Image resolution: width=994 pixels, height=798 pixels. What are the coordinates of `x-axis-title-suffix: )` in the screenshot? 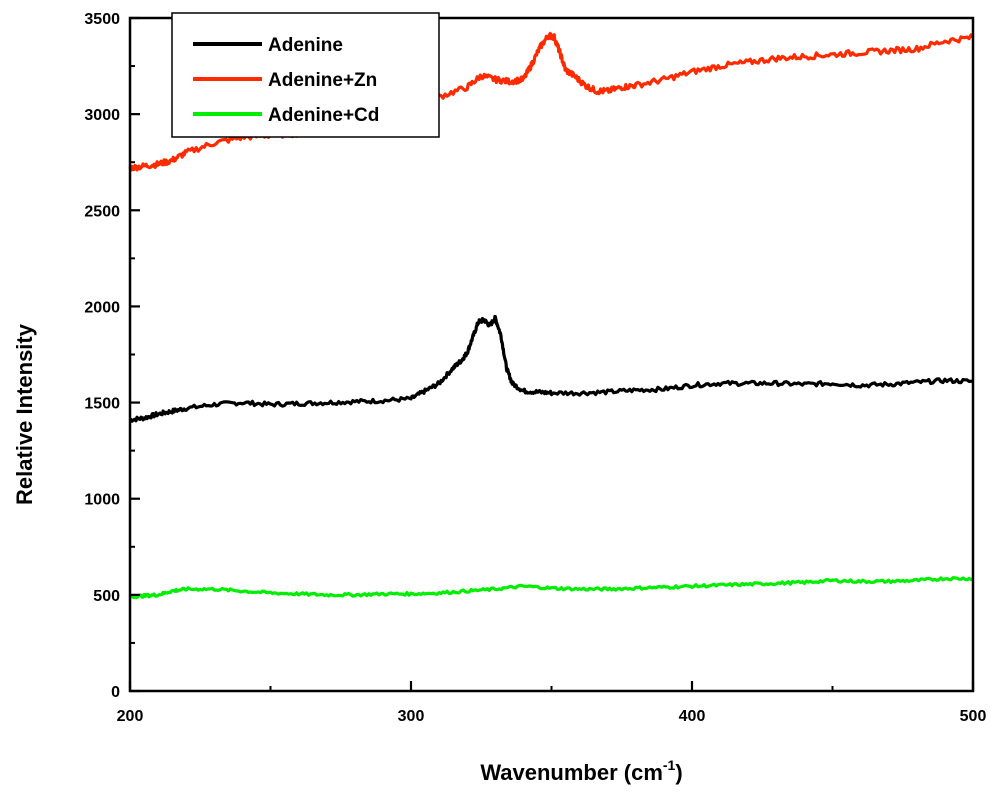 It's located at (678, 772).